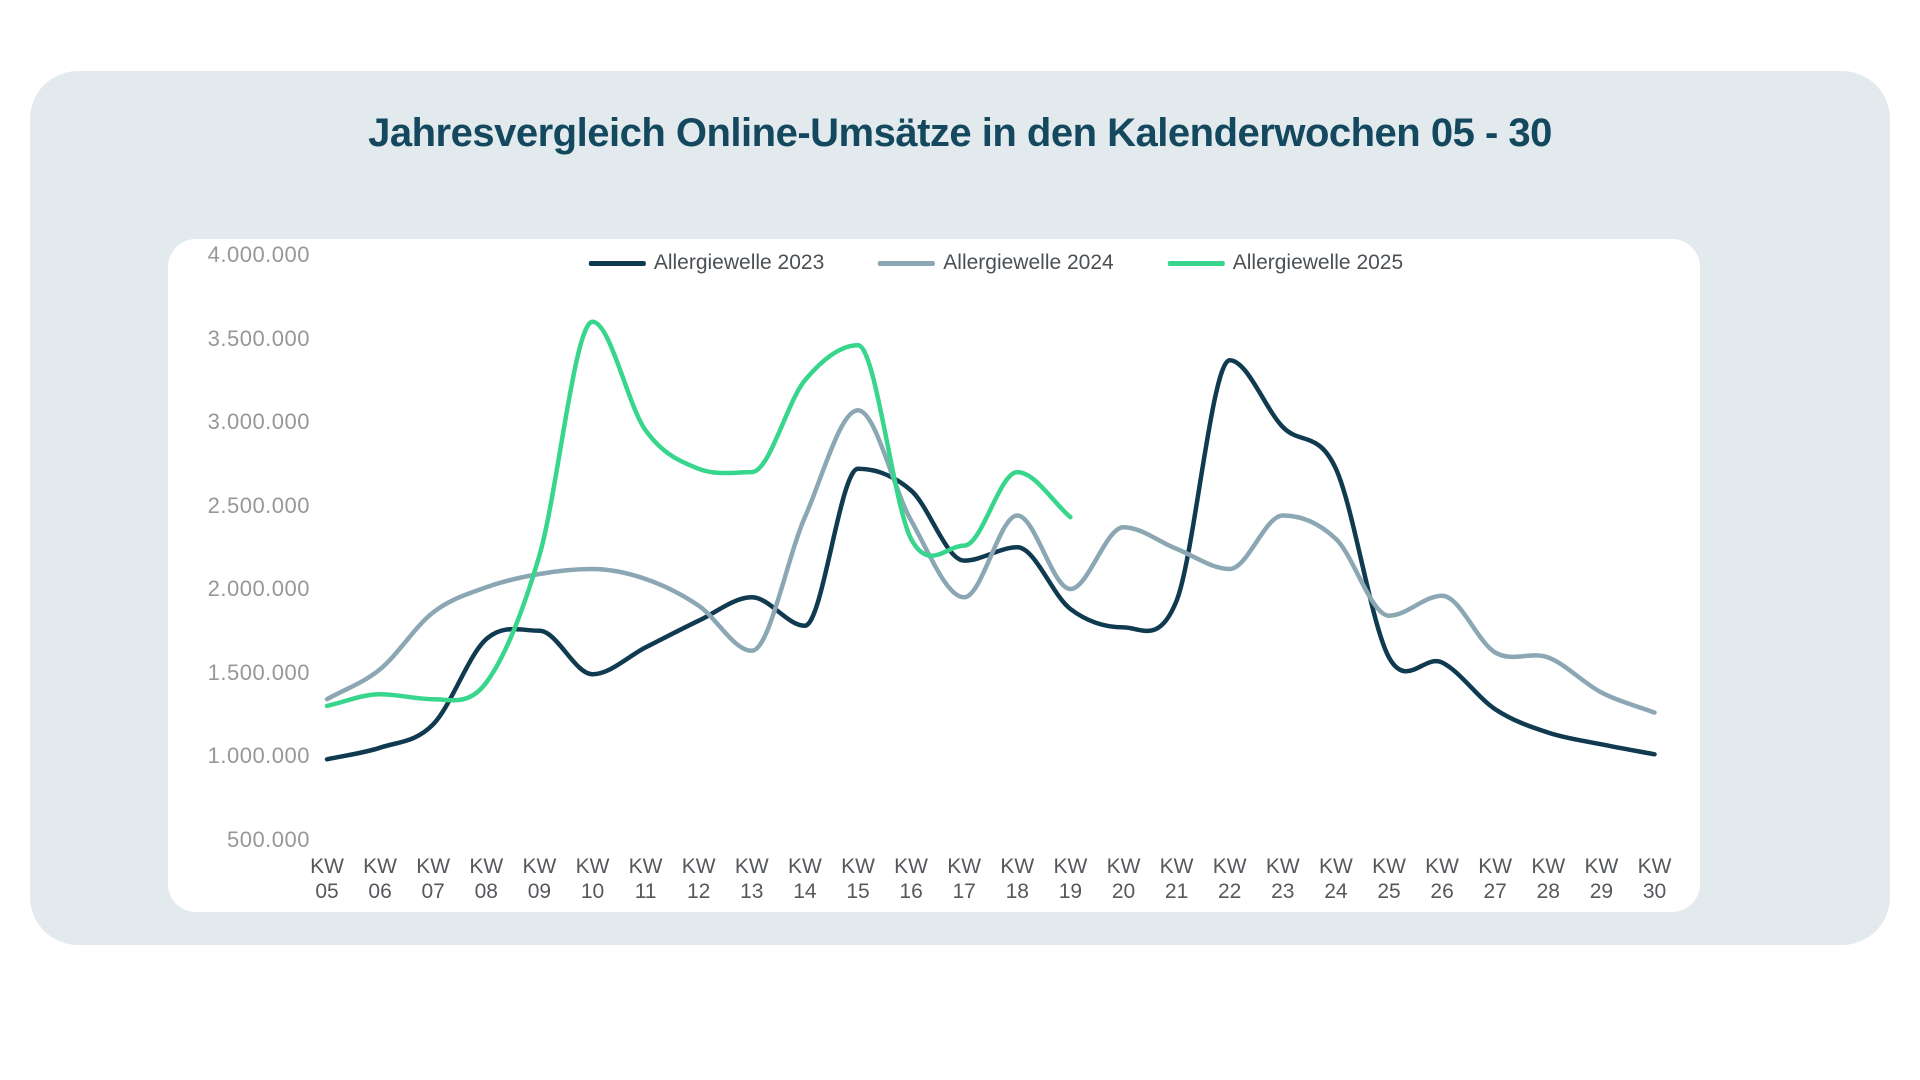 This screenshot has width=1920, height=1080. Describe the element at coordinates (1123, 879) in the screenshot. I see `x-tick-label: KW 20` at that location.